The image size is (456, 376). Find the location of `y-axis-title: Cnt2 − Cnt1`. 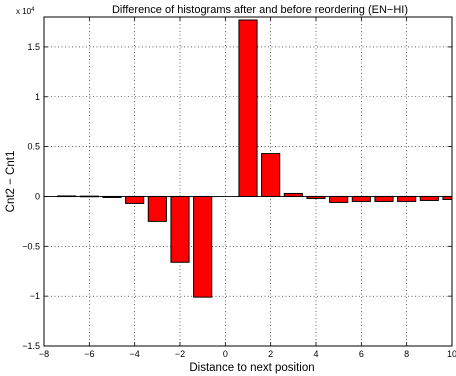

y-axis-title: Cnt2 − Cnt1 is located at coordinates (11, 182).